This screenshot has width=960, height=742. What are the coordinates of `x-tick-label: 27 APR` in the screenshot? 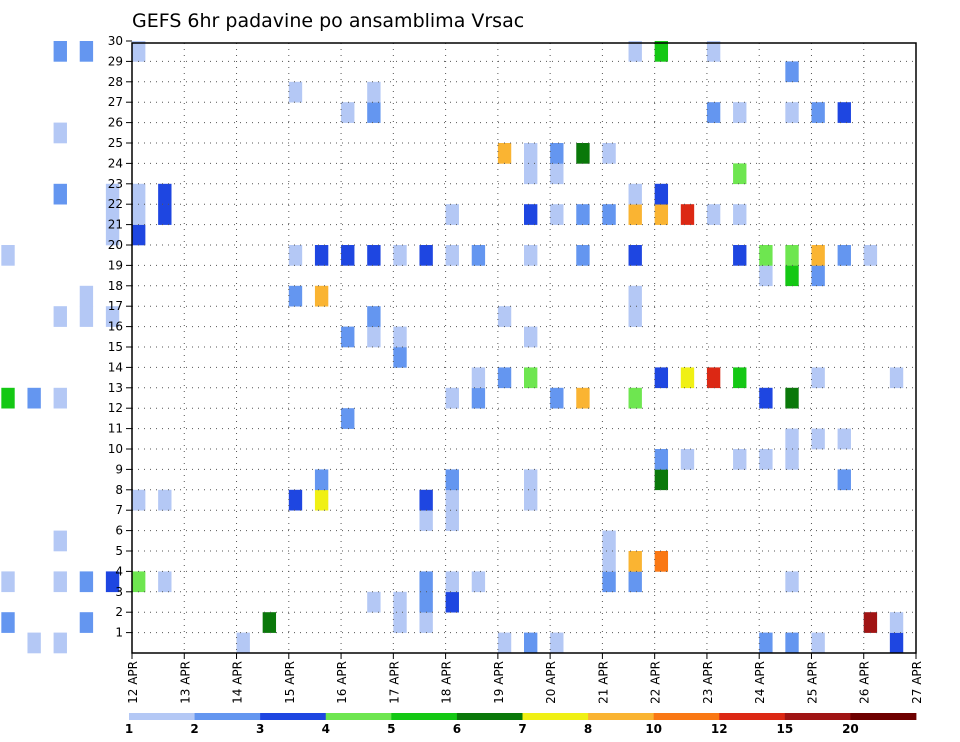 It's located at (917, 682).